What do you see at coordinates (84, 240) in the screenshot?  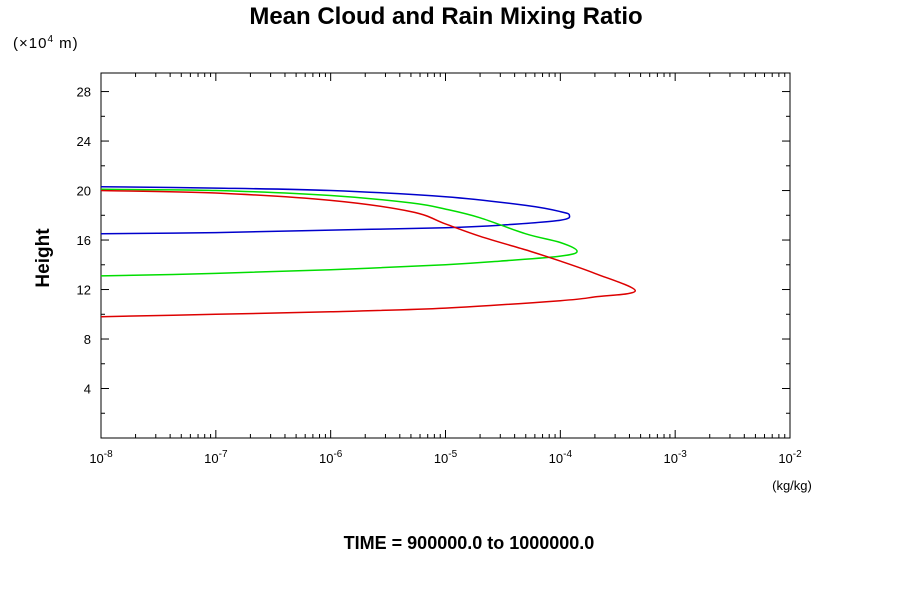 I see `y-tick-label: 16` at bounding box center [84, 240].